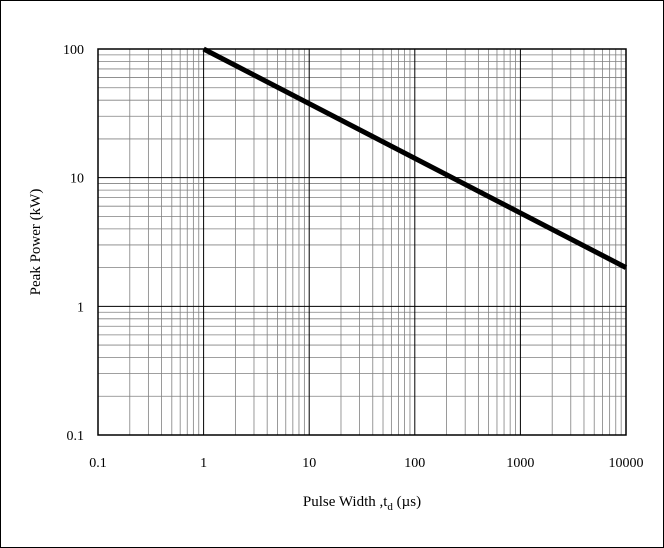 Image resolution: width=664 pixels, height=548 pixels. Describe the element at coordinates (366, 463) in the screenshot. I see `x-tick-labels: 0.1 1 10 100 1000 10000` at that location.